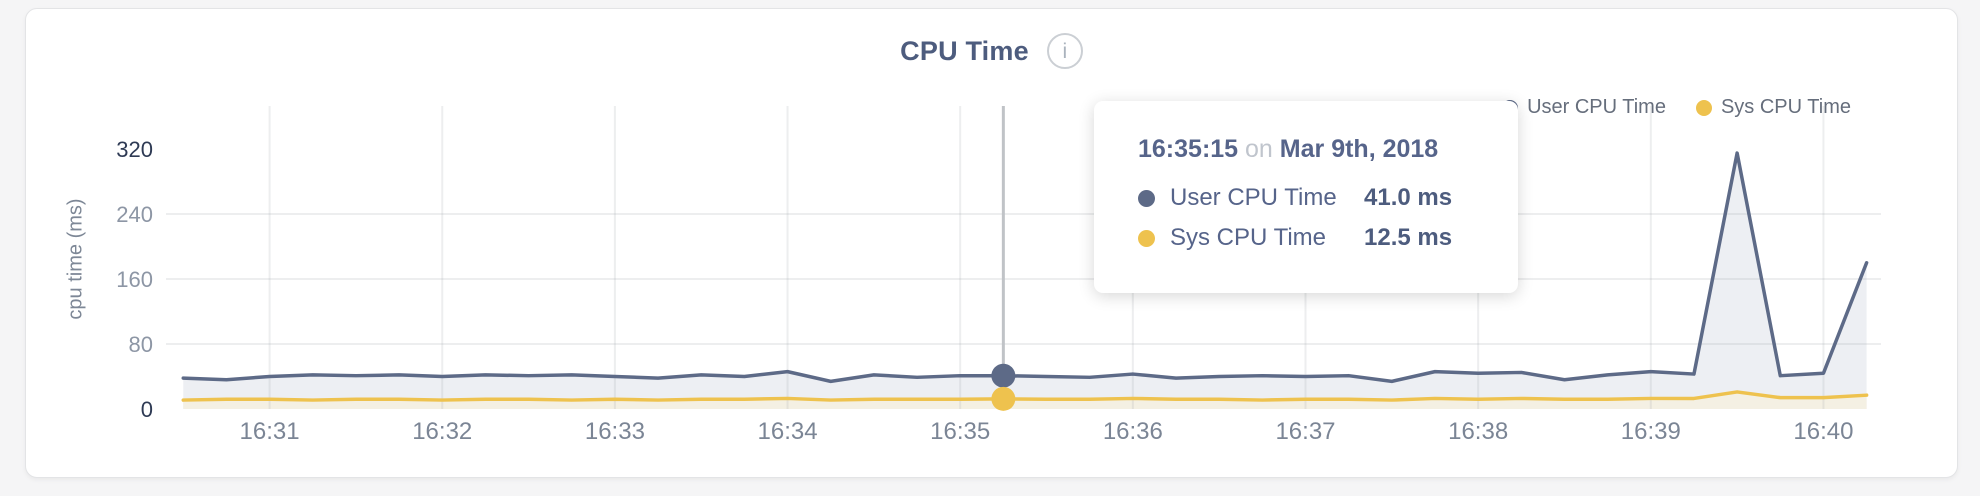 The height and width of the screenshot is (496, 1980). Describe the element at coordinates (147, 409) in the screenshot. I see `y-tick-label: 0` at that location.